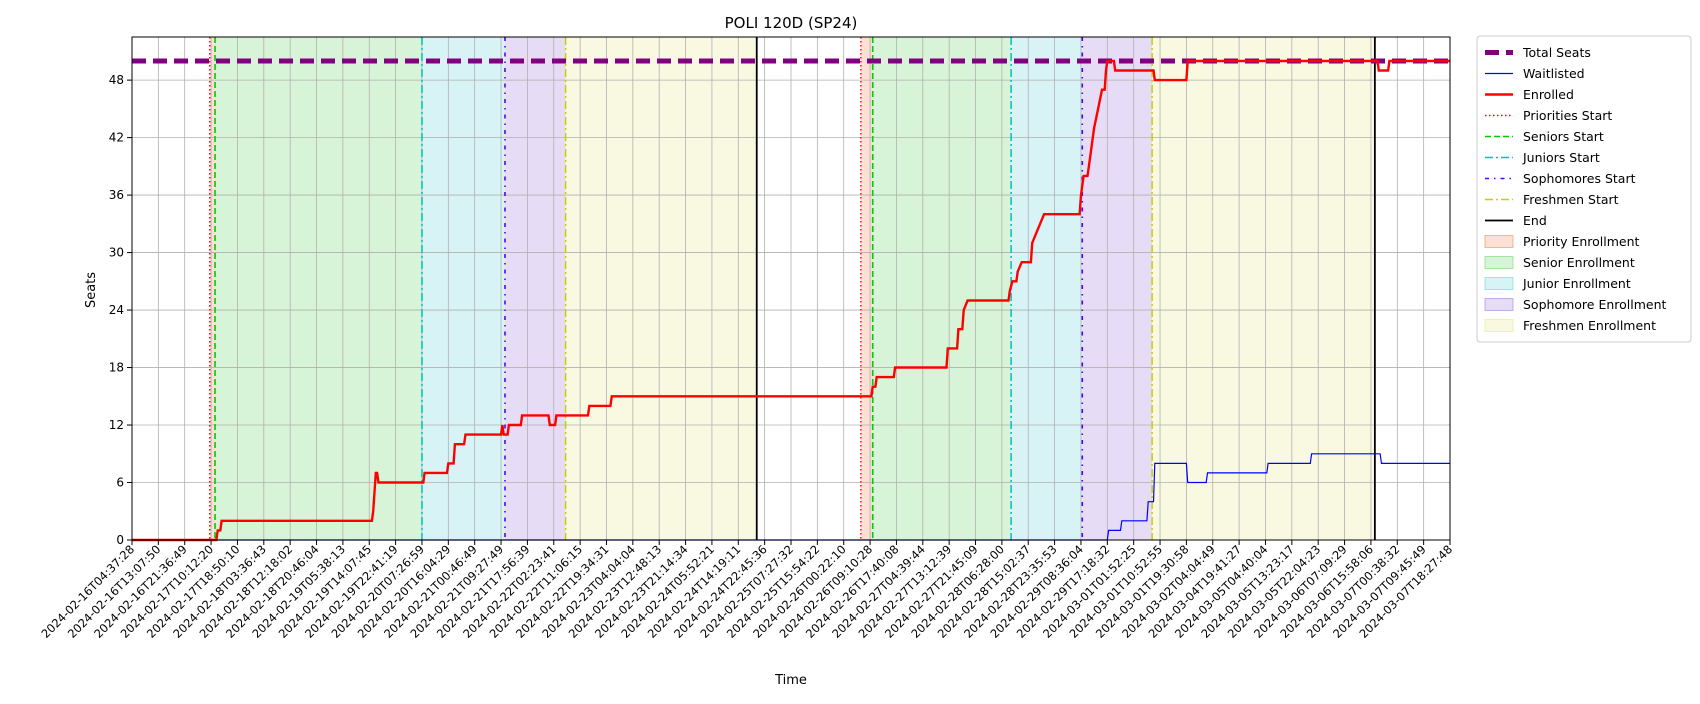 The height and width of the screenshot is (704, 1700). Describe the element at coordinates (1581, 241) in the screenshot. I see `legend-label: Priority Enrollment` at that location.